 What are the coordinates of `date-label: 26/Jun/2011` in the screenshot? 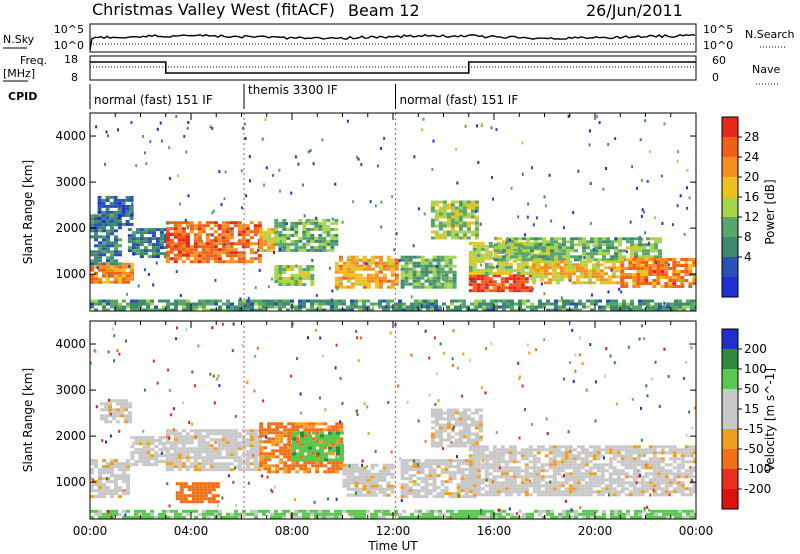 It's located at (634, 10).